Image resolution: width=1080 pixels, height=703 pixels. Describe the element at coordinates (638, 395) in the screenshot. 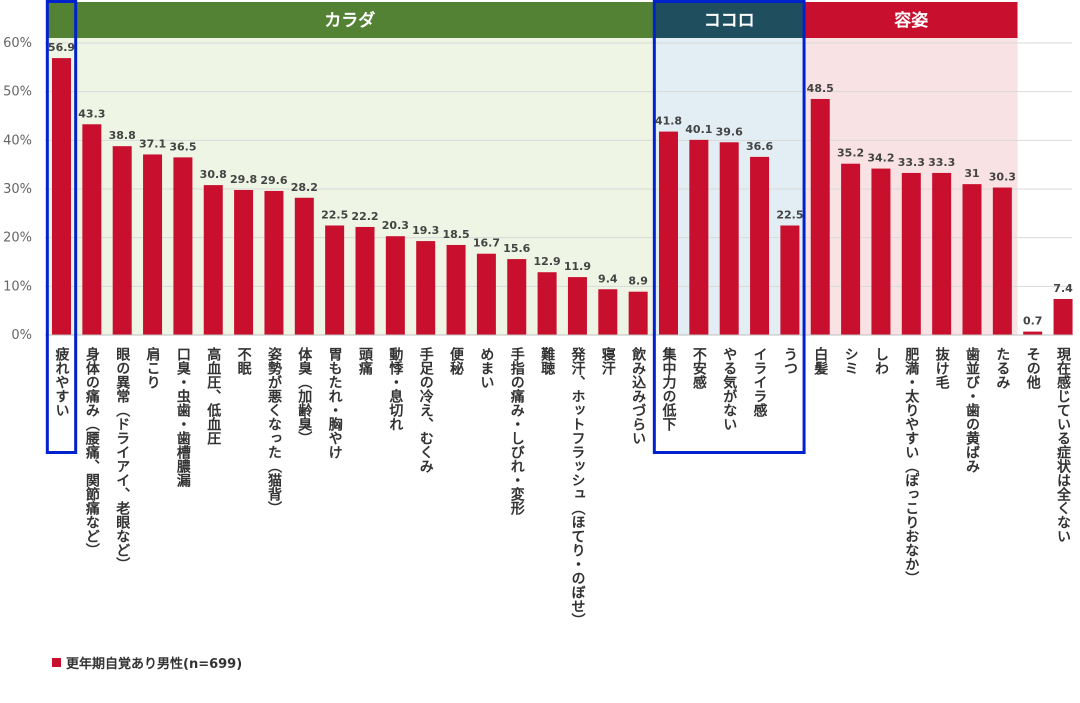

I see `category-label: 飲み込みづらい` at that location.